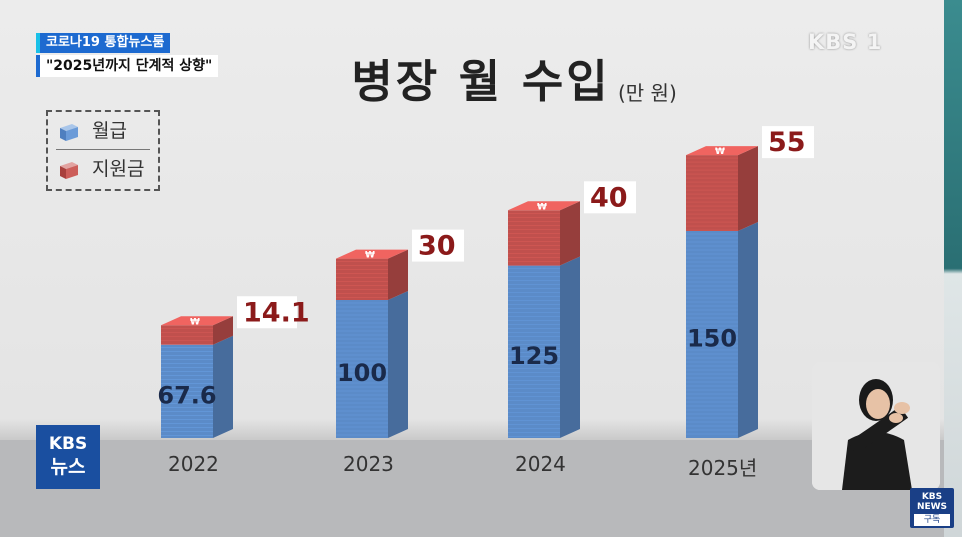  Describe the element at coordinates (103, 43) in the screenshot. I see `topic-tag: 코로나19 통합뉴스룸` at that location.